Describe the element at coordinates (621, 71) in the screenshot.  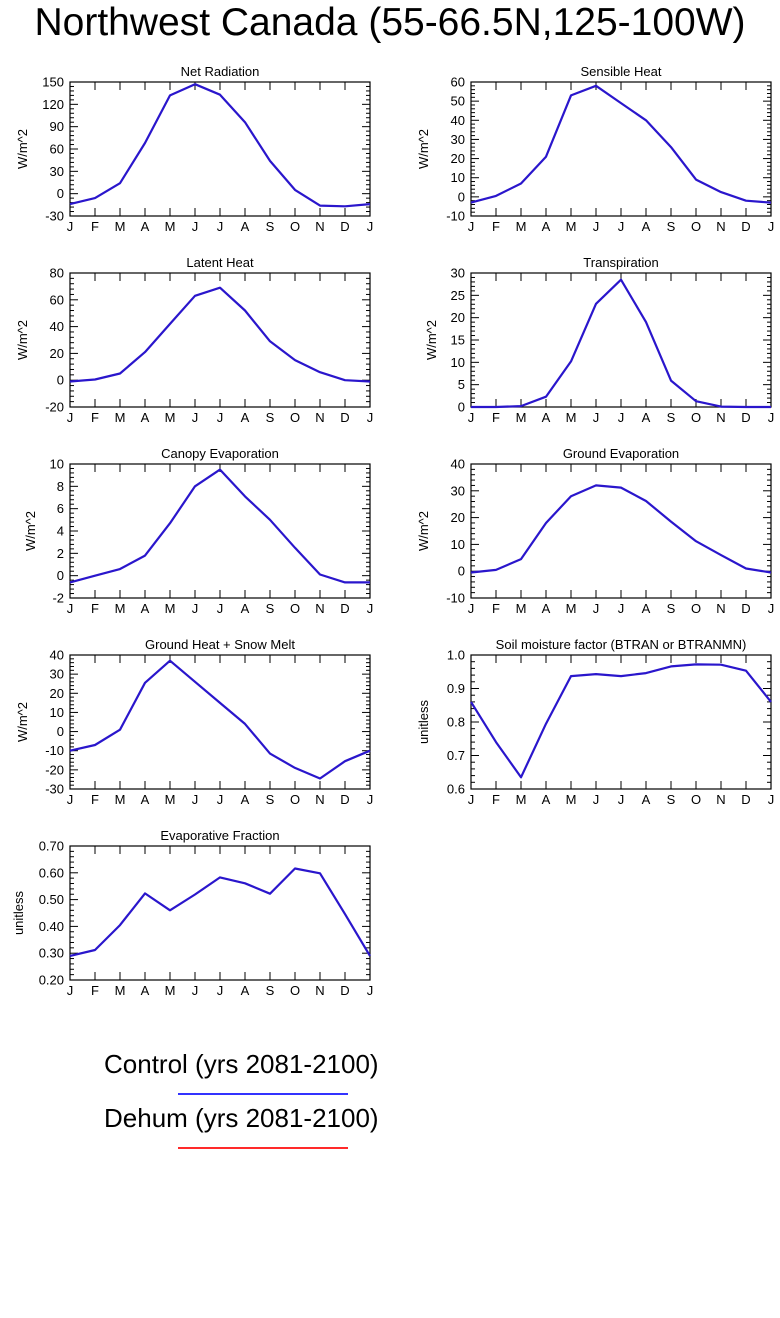
I see `panel-title-sensible-heat: Sensible Heat` at that location.